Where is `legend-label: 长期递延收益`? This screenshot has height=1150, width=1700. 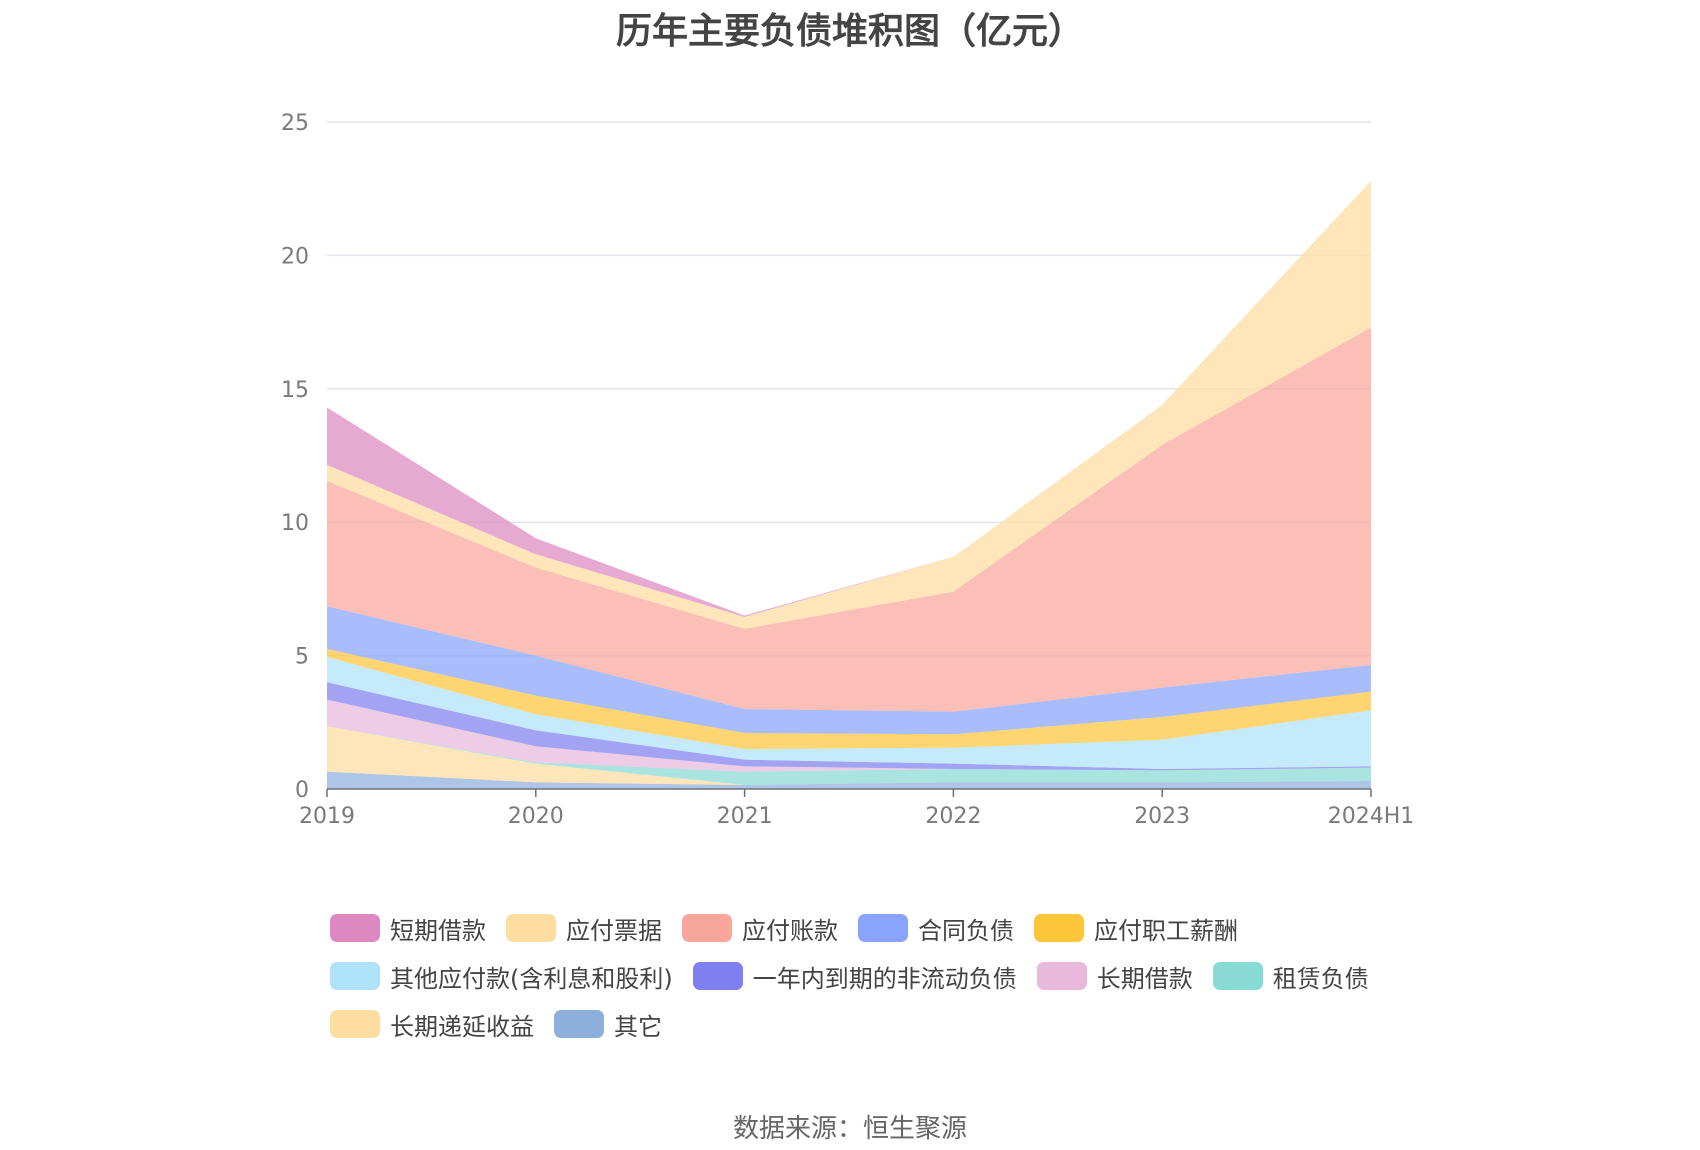
legend-label: 长期递延收益 is located at coordinates (462, 1026).